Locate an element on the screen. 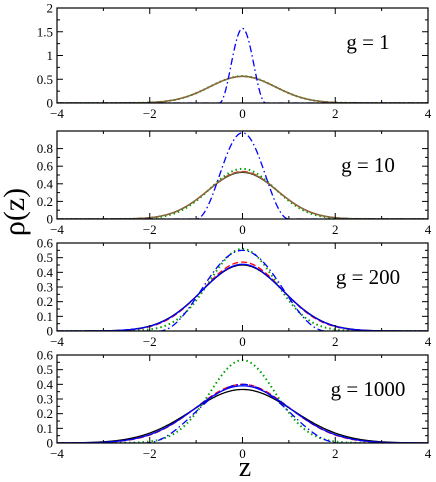  y-tick-label: 1.5 is located at coordinates (45, 31).